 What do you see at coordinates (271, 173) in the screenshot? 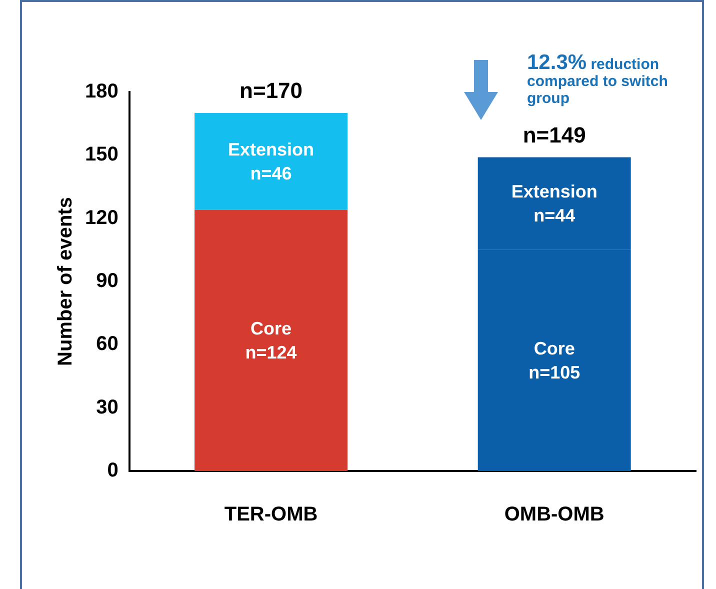
I see `data-label: n=46` at bounding box center [271, 173].